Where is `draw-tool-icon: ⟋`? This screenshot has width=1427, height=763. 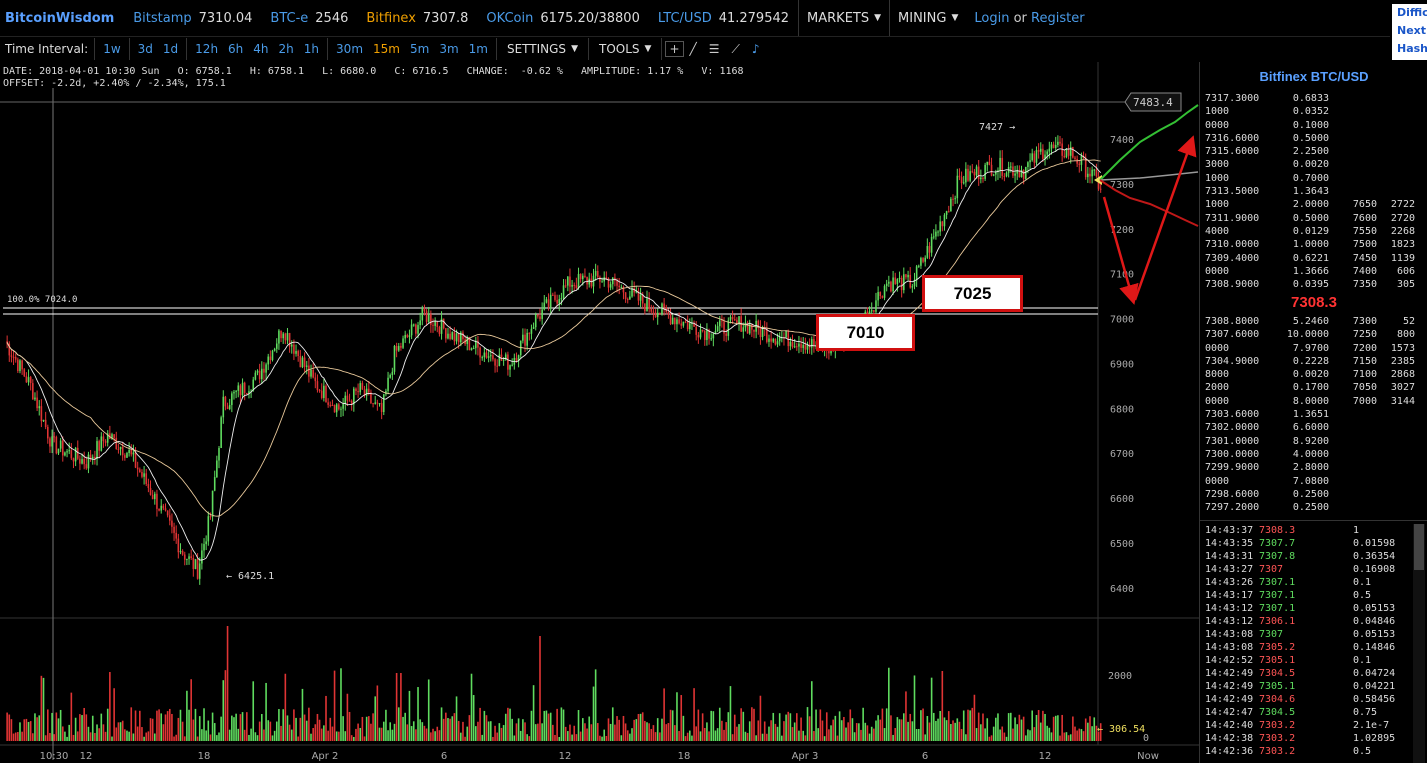
draw-tool-icon: ⟋ is located at coordinates (735, 48).